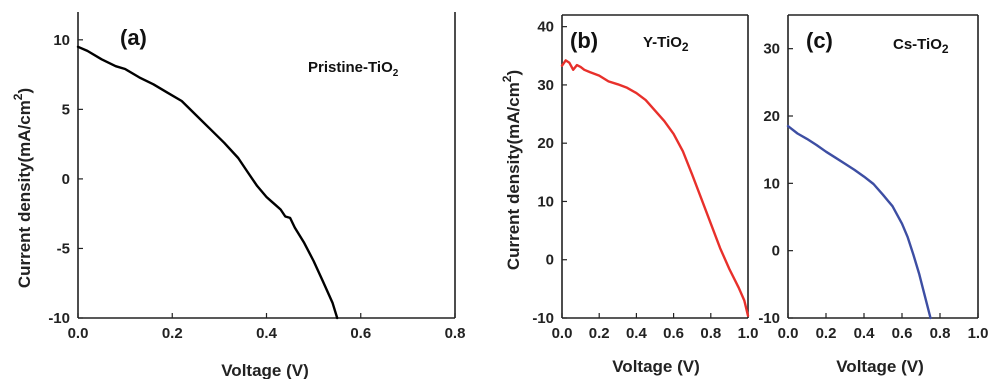 This screenshot has width=990, height=379. Describe the element at coordinates (666, 44) in the screenshot. I see `series-label: Y-TiO2` at that location.